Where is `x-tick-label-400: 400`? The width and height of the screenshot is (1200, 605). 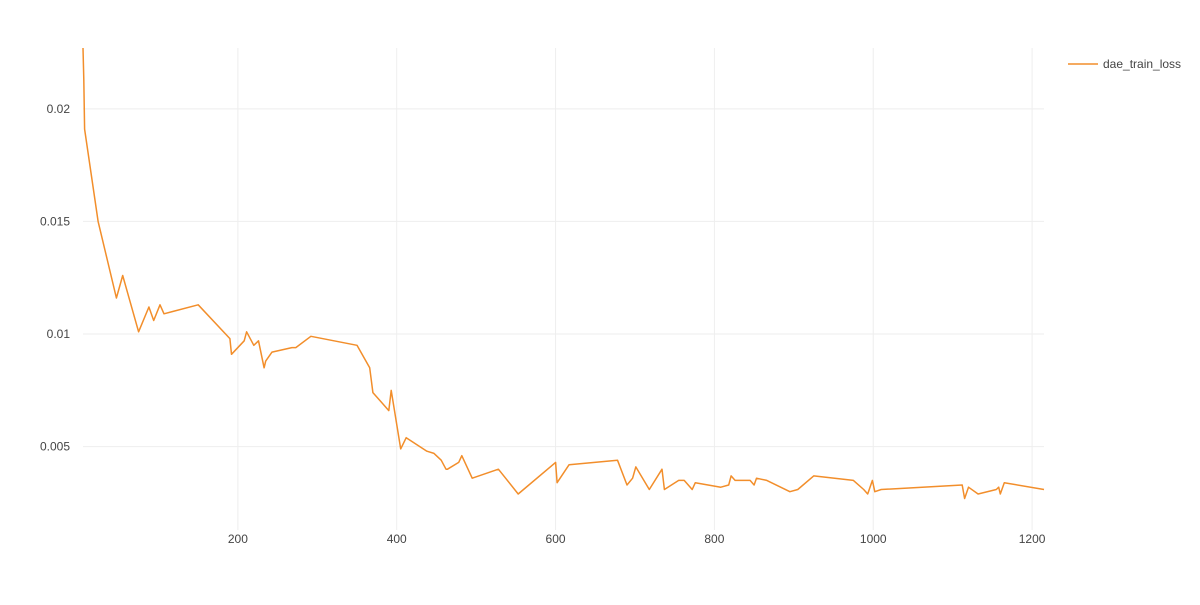
x-tick-label-400: 400 is located at coordinates (397, 539).